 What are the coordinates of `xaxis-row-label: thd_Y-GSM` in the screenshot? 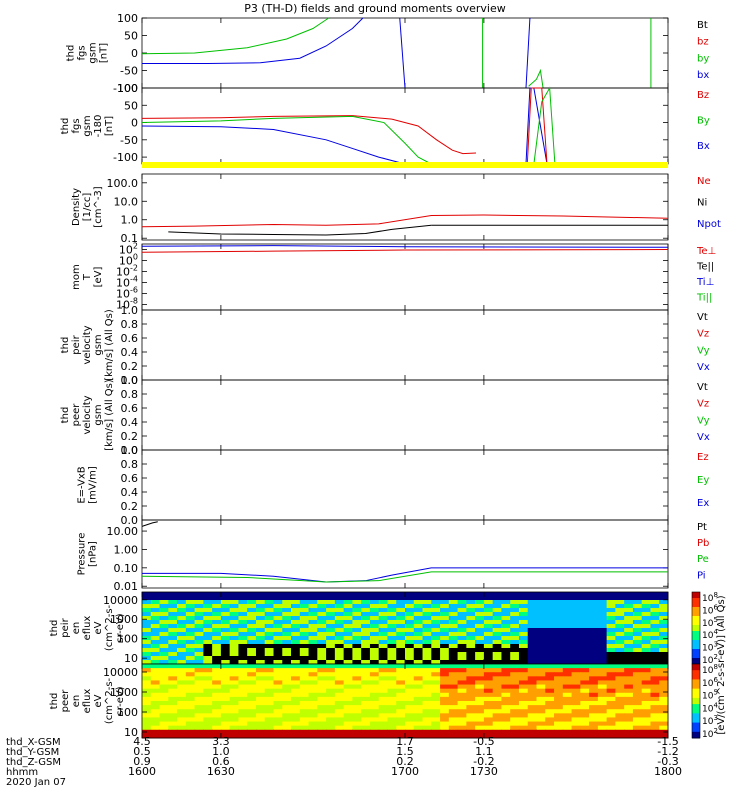 It's located at (32, 752).